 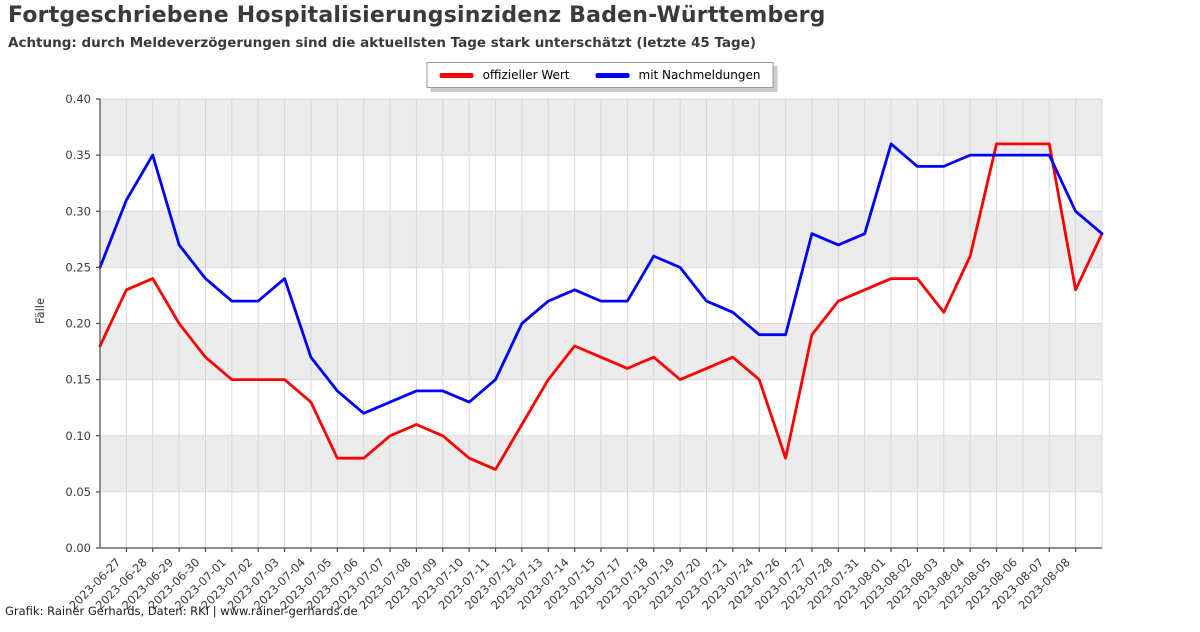 I want to click on y-tick-label: 0.15, so click(x=78, y=380).